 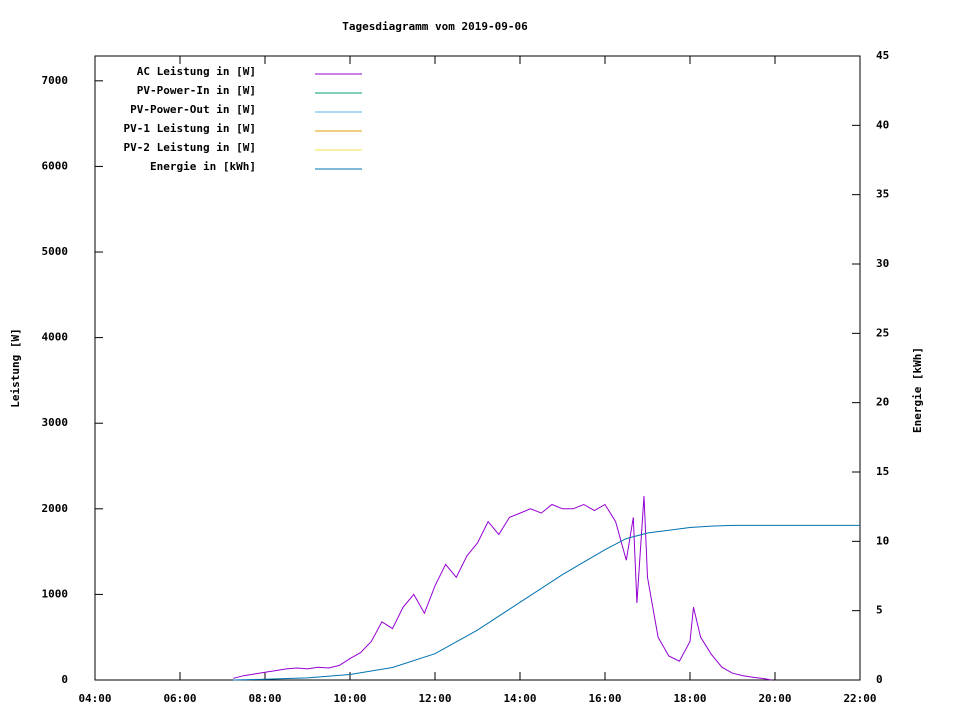 I want to click on y-tick-label: 7000, so click(x=55, y=80).